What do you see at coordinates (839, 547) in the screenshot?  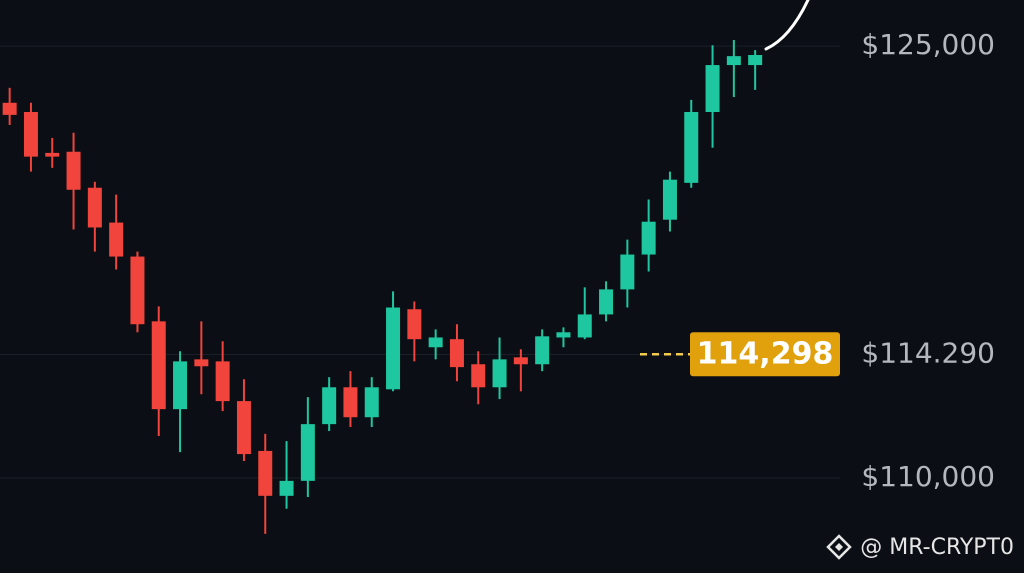 I see `logo` at bounding box center [839, 547].